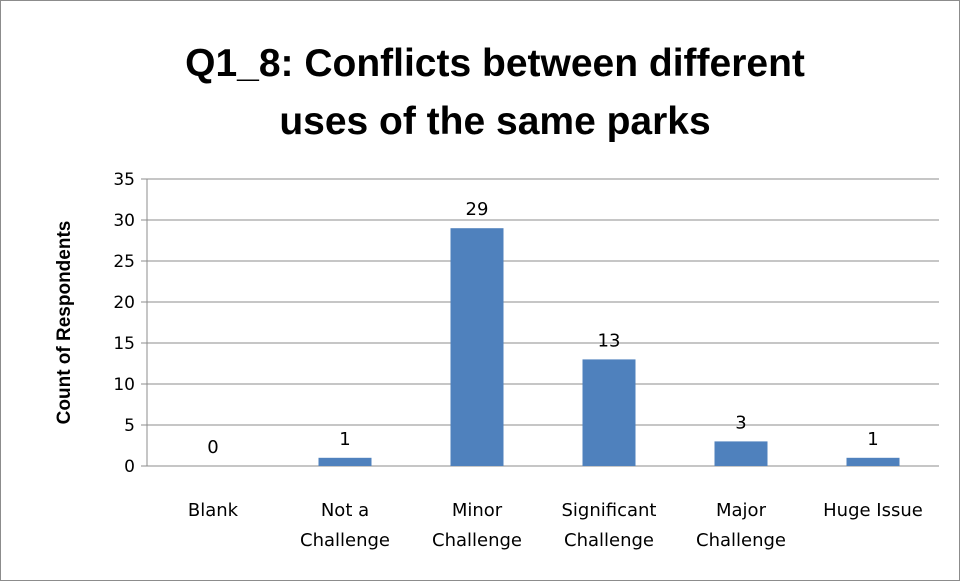  Describe the element at coordinates (609, 510) in the screenshot. I see `category-label-3-line-1: Significant` at that location.